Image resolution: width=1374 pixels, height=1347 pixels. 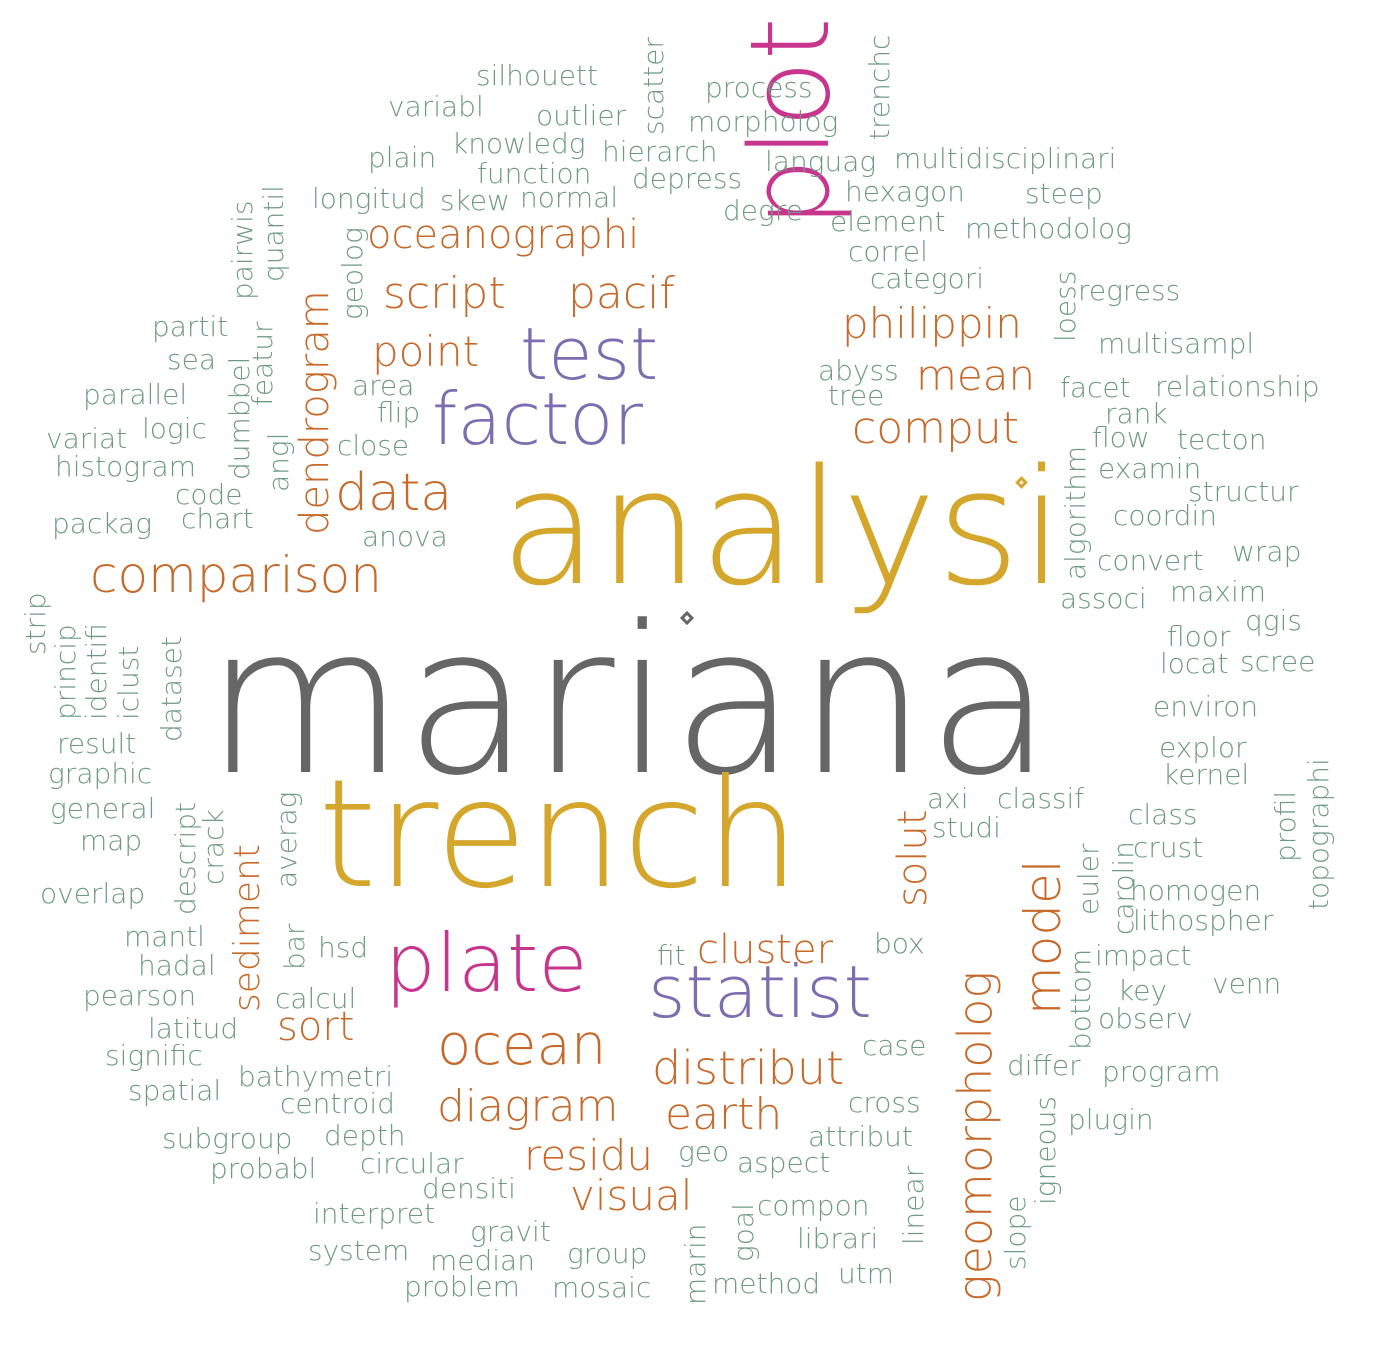 What do you see at coordinates (475, 200) in the screenshot?
I see `word-skew: skew` at bounding box center [475, 200].